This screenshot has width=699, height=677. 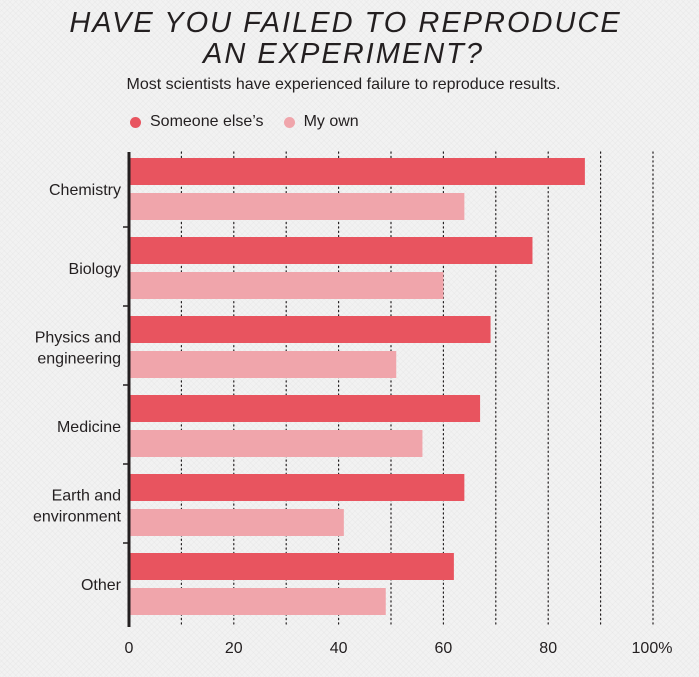 What do you see at coordinates (78, 338) in the screenshot?
I see `category-label-2-line-0: Physics and` at bounding box center [78, 338].